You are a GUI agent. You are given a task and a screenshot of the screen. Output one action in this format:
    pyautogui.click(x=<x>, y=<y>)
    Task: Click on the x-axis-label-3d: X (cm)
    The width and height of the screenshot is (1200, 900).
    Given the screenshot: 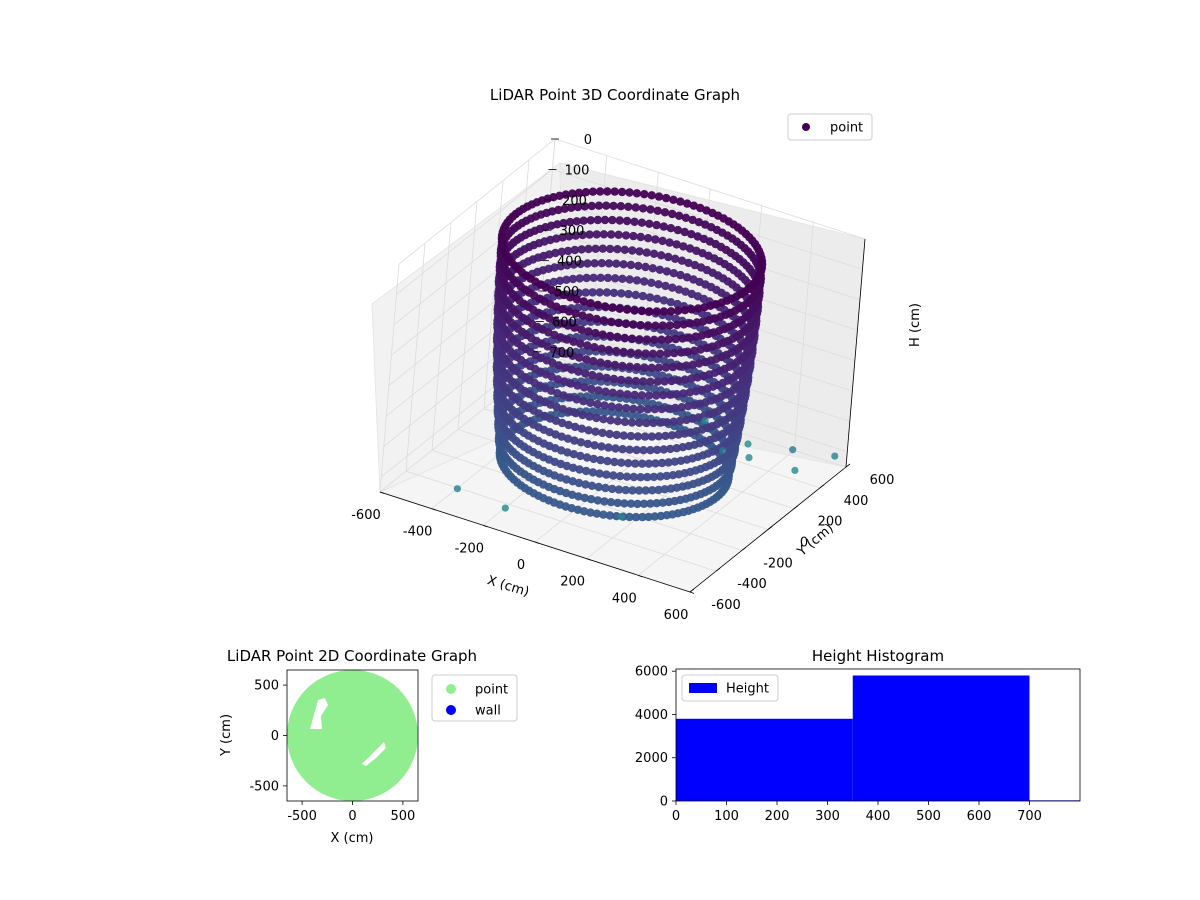 What is the action you would take?
    pyautogui.click(x=508, y=586)
    